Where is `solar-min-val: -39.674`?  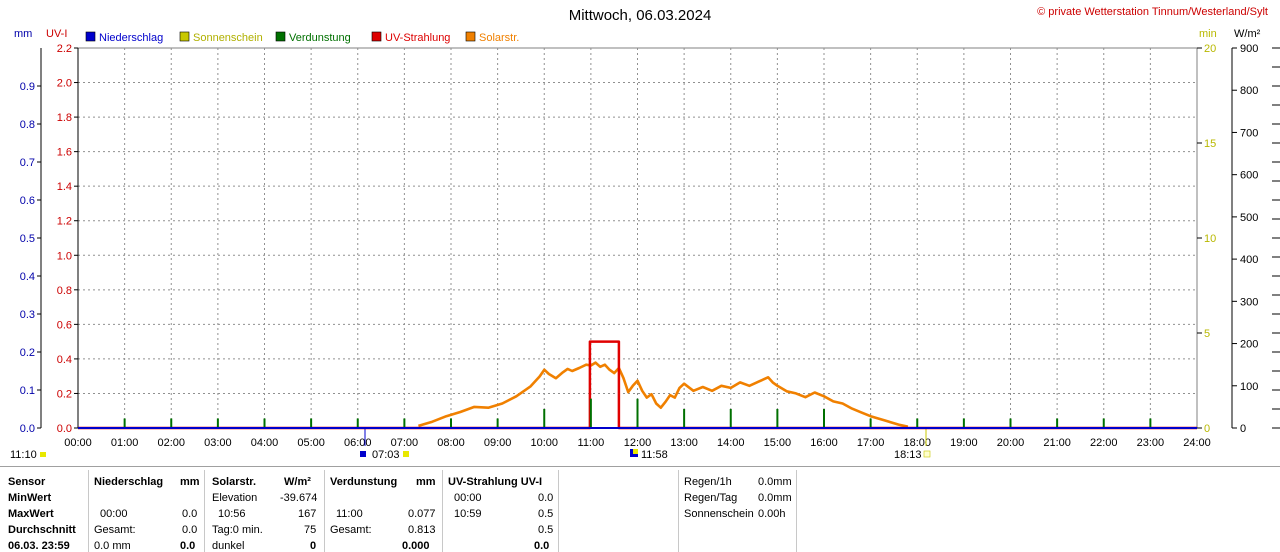
solar-min-val: -39.674 is located at coordinates (299, 498).